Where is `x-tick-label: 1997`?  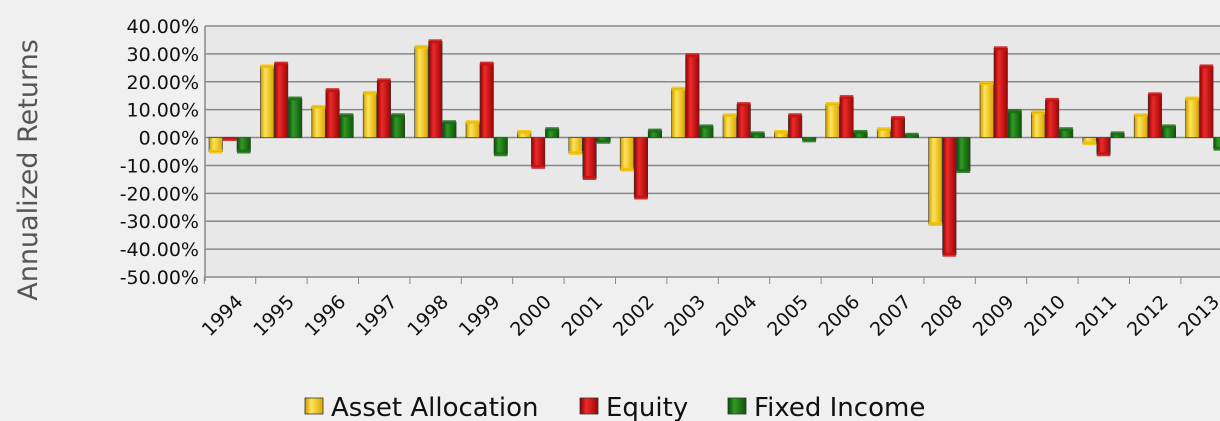
x-tick-label: 1997 is located at coordinates (377, 316).